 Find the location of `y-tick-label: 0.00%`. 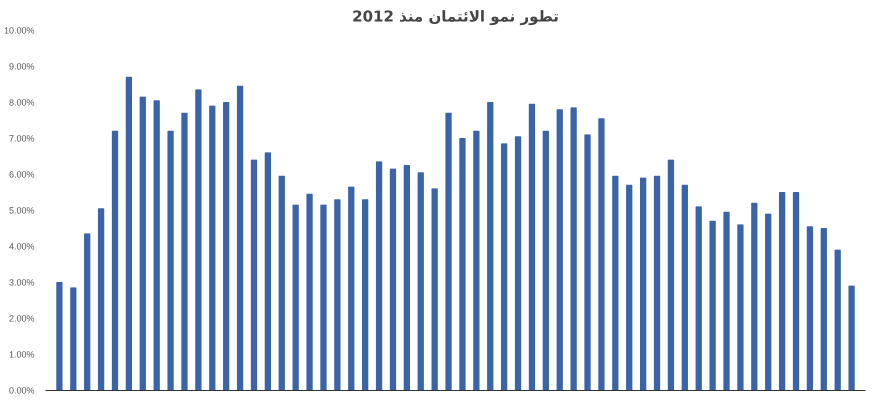

y-tick-label: 0.00% is located at coordinates (21, 391).